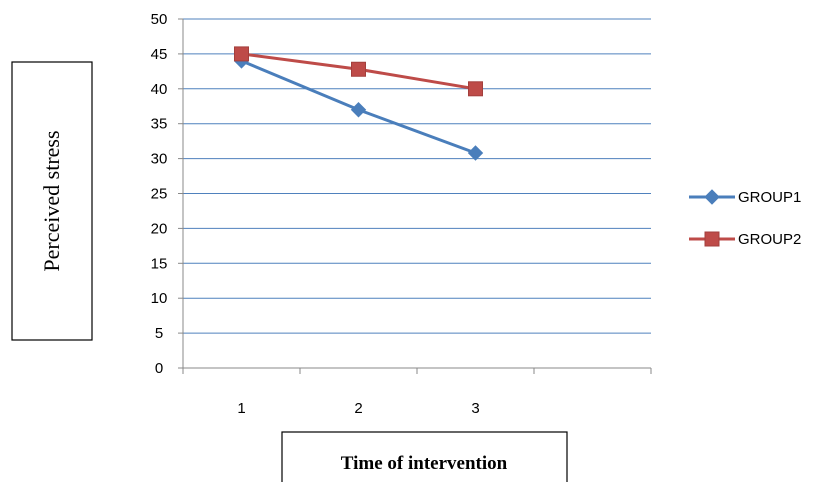 This screenshot has width=834, height=482. I want to click on series-group2, so click(358, 71).